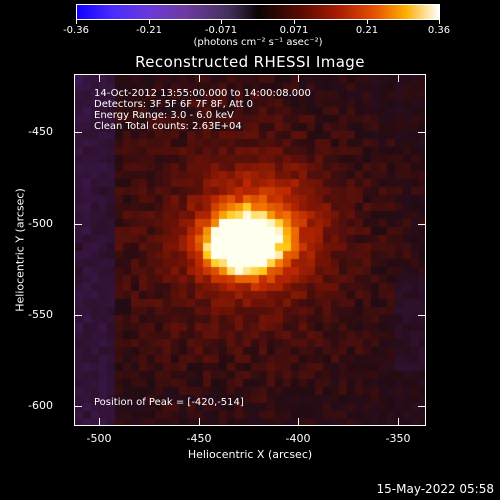  Describe the element at coordinates (398, 438) in the screenshot. I see `x-tick-label: -350` at that location.